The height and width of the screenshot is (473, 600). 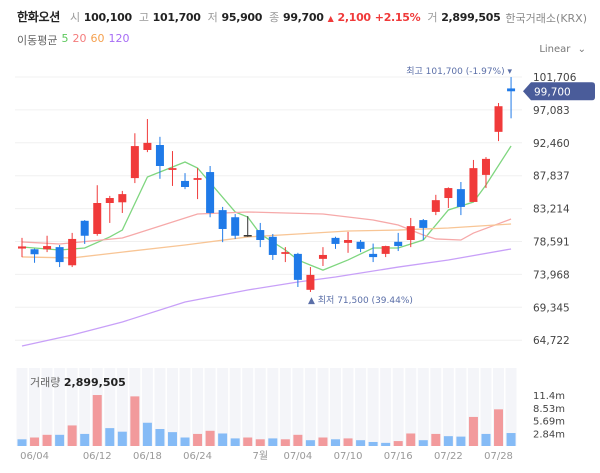 I want to click on low-value: 95,900, so click(x=242, y=17).